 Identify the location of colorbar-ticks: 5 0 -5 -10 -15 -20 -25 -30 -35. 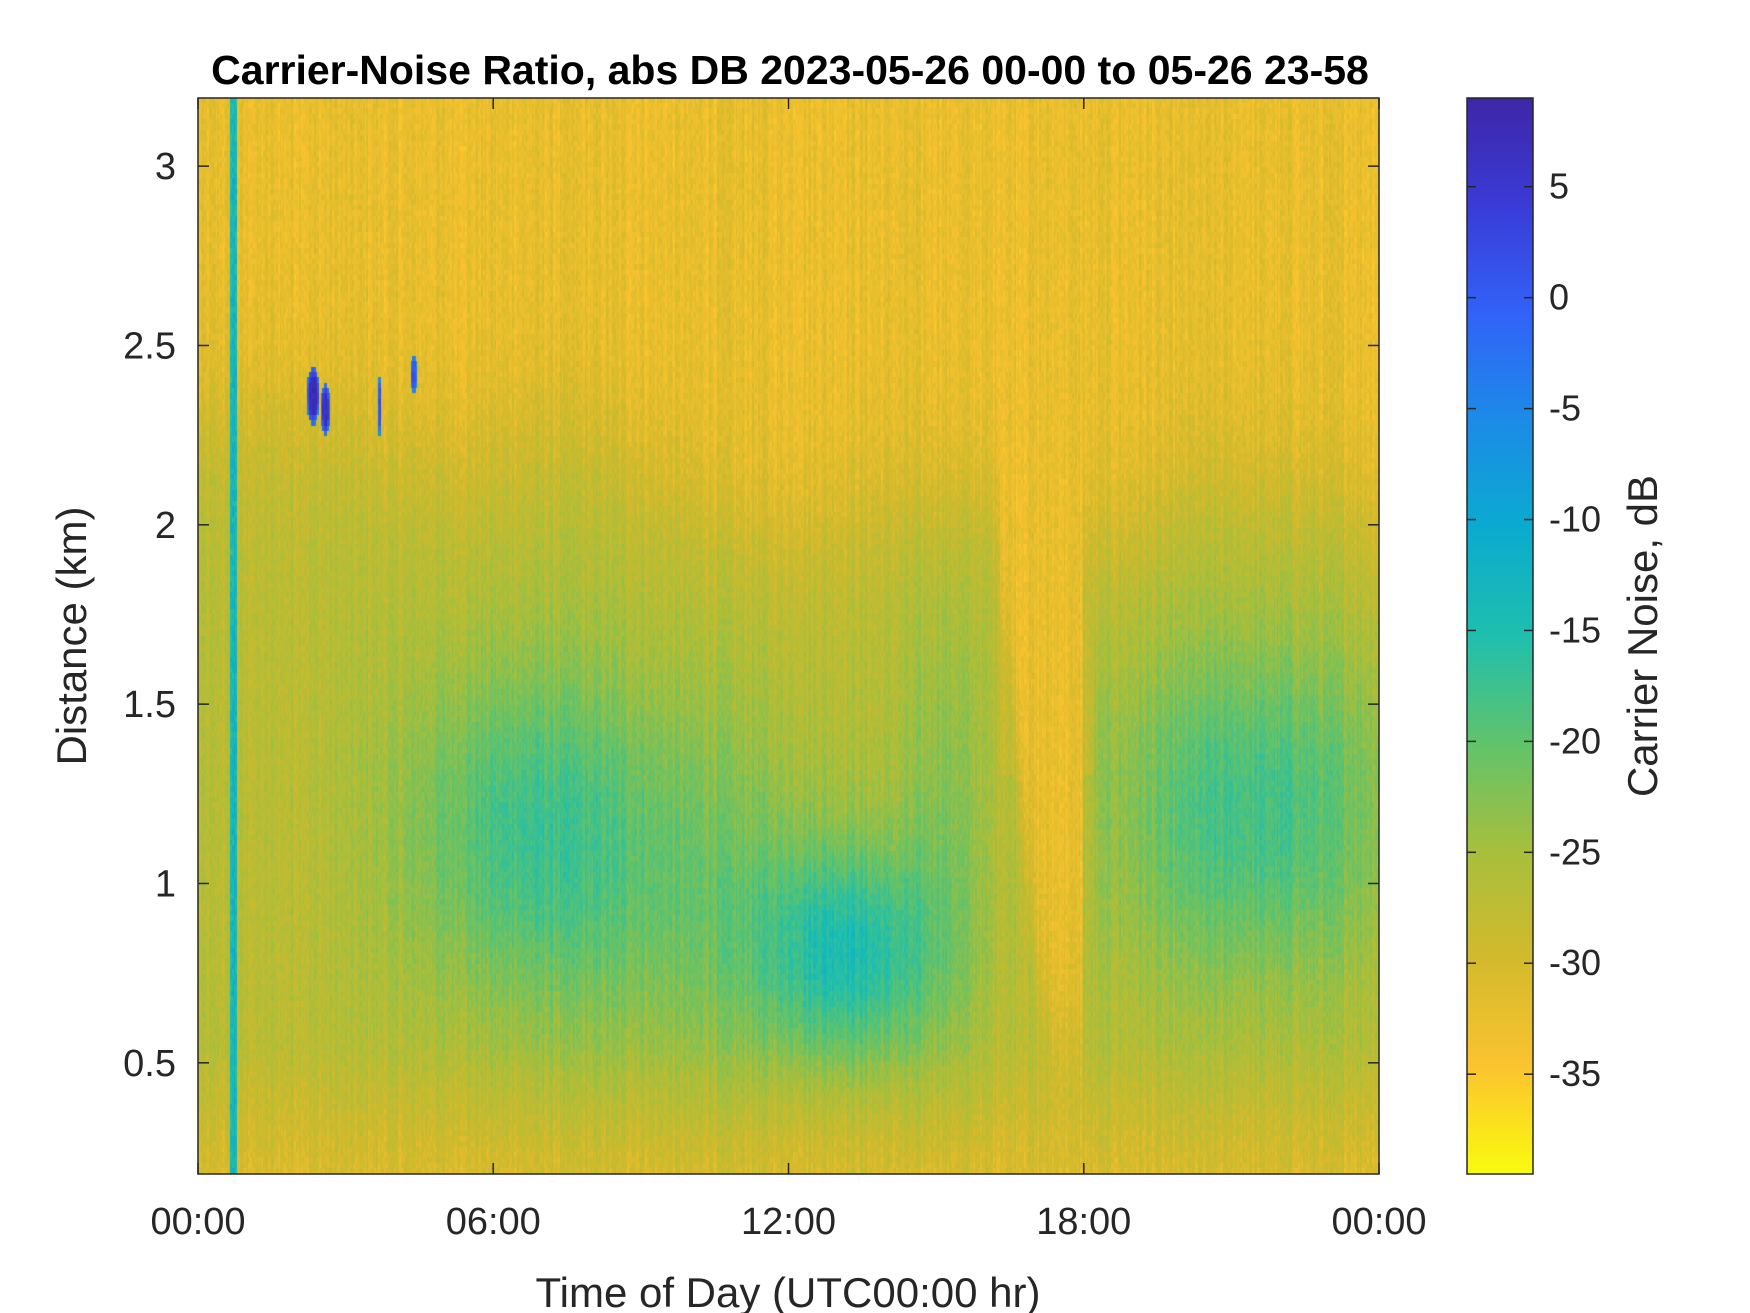
(1534, 630).